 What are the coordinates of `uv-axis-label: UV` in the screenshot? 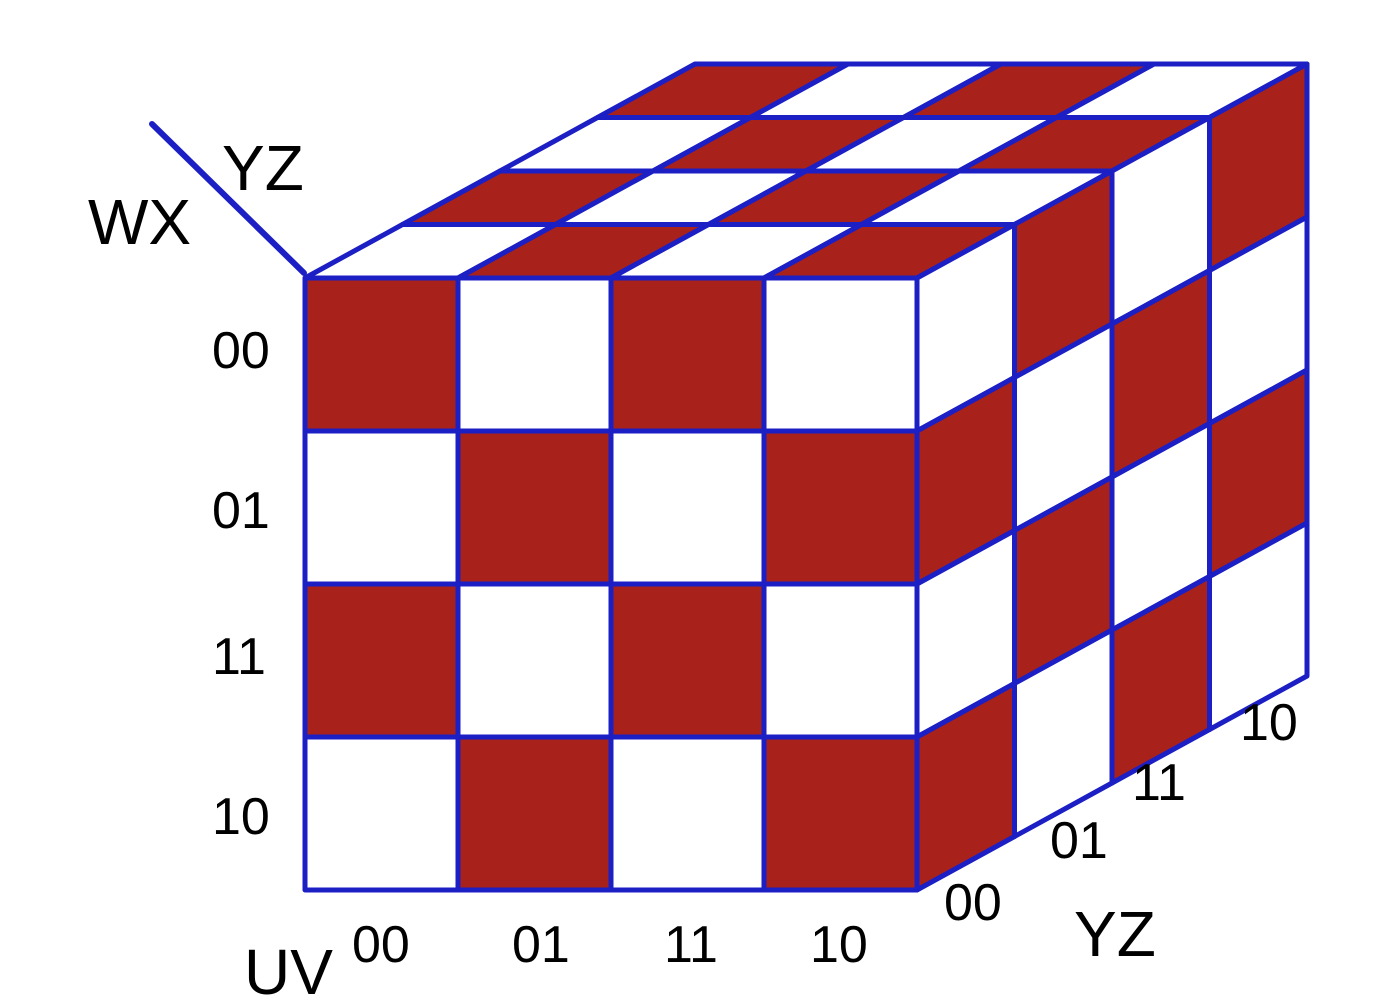 It's located at (288, 969).